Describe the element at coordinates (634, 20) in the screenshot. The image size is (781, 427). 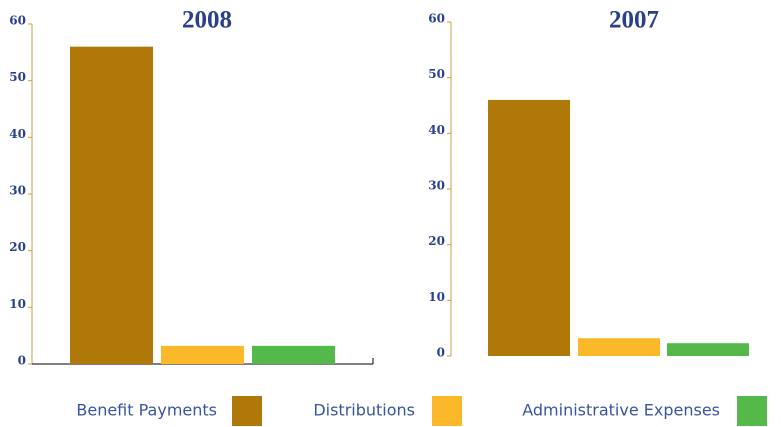
I see `chart-title: 2007` at that location.